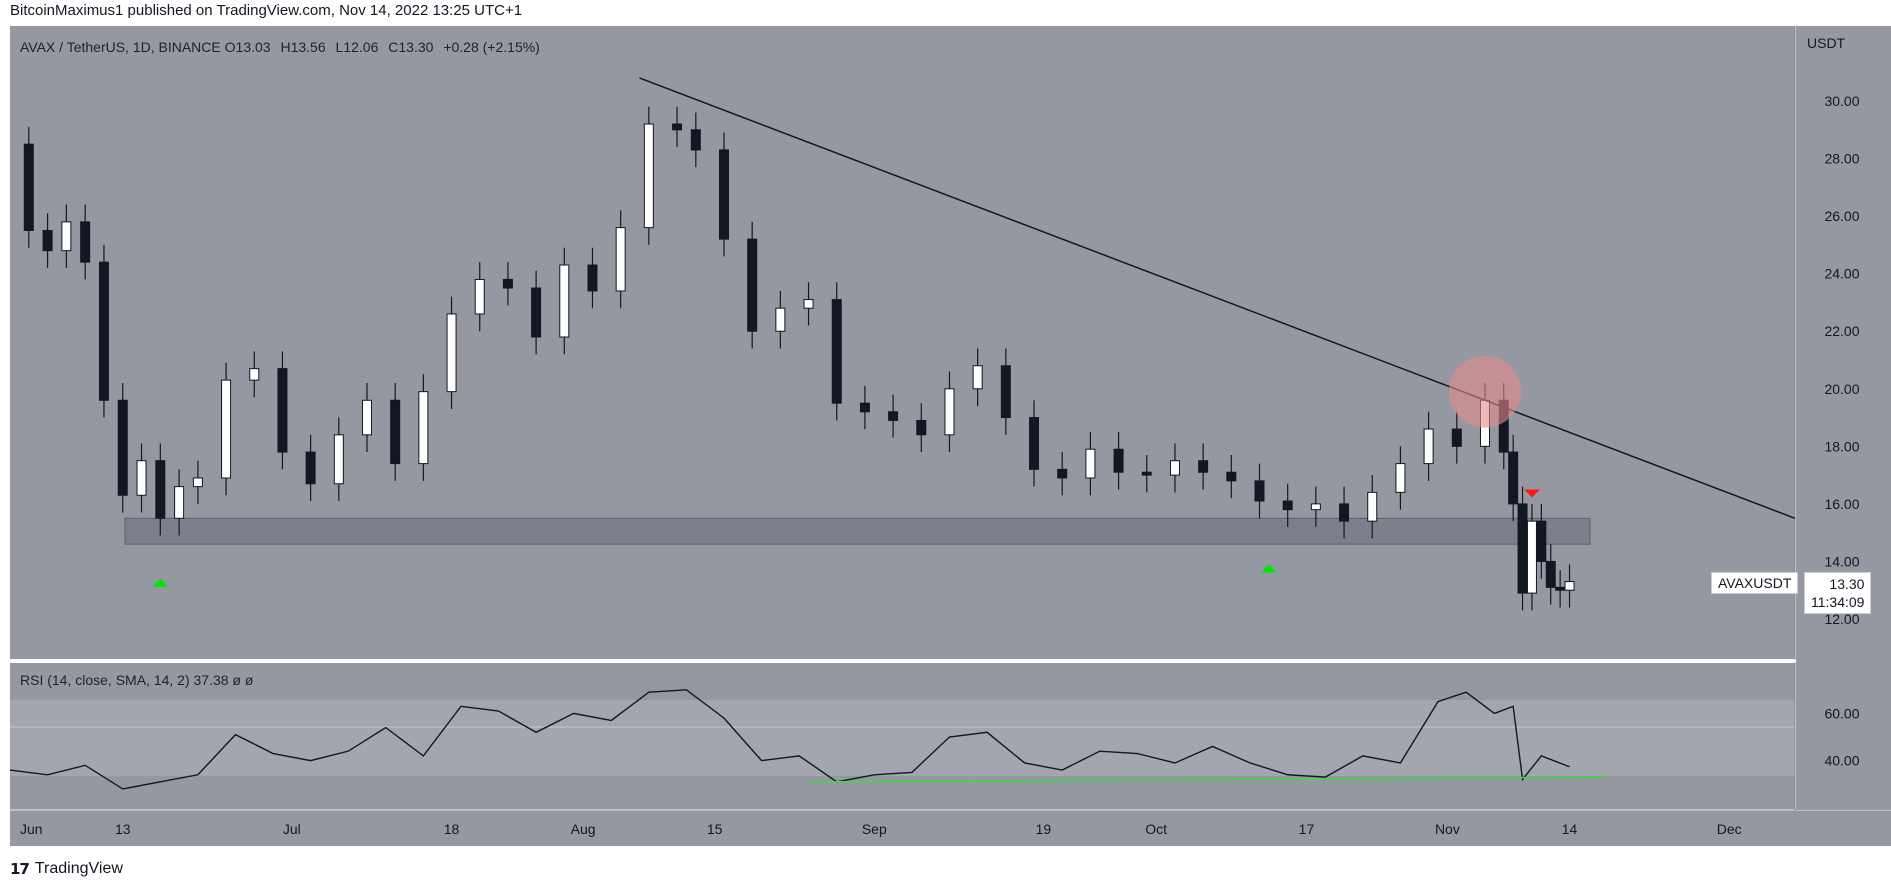 The height and width of the screenshot is (889, 1891). I want to click on open-label: O, so click(230, 47).